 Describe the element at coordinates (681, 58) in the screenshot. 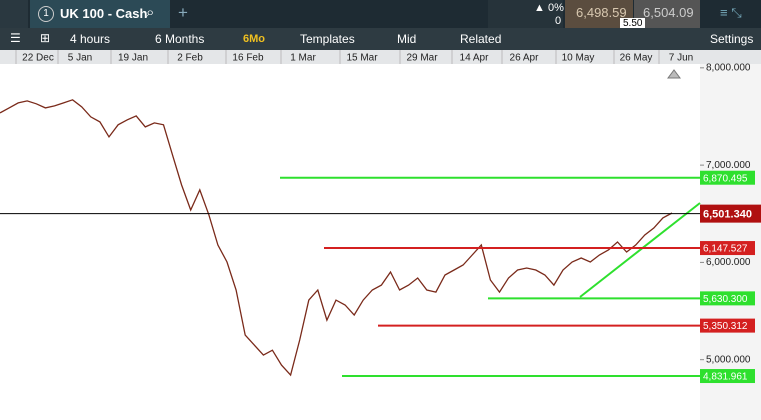

I see `date-label: 7 Jun` at that location.